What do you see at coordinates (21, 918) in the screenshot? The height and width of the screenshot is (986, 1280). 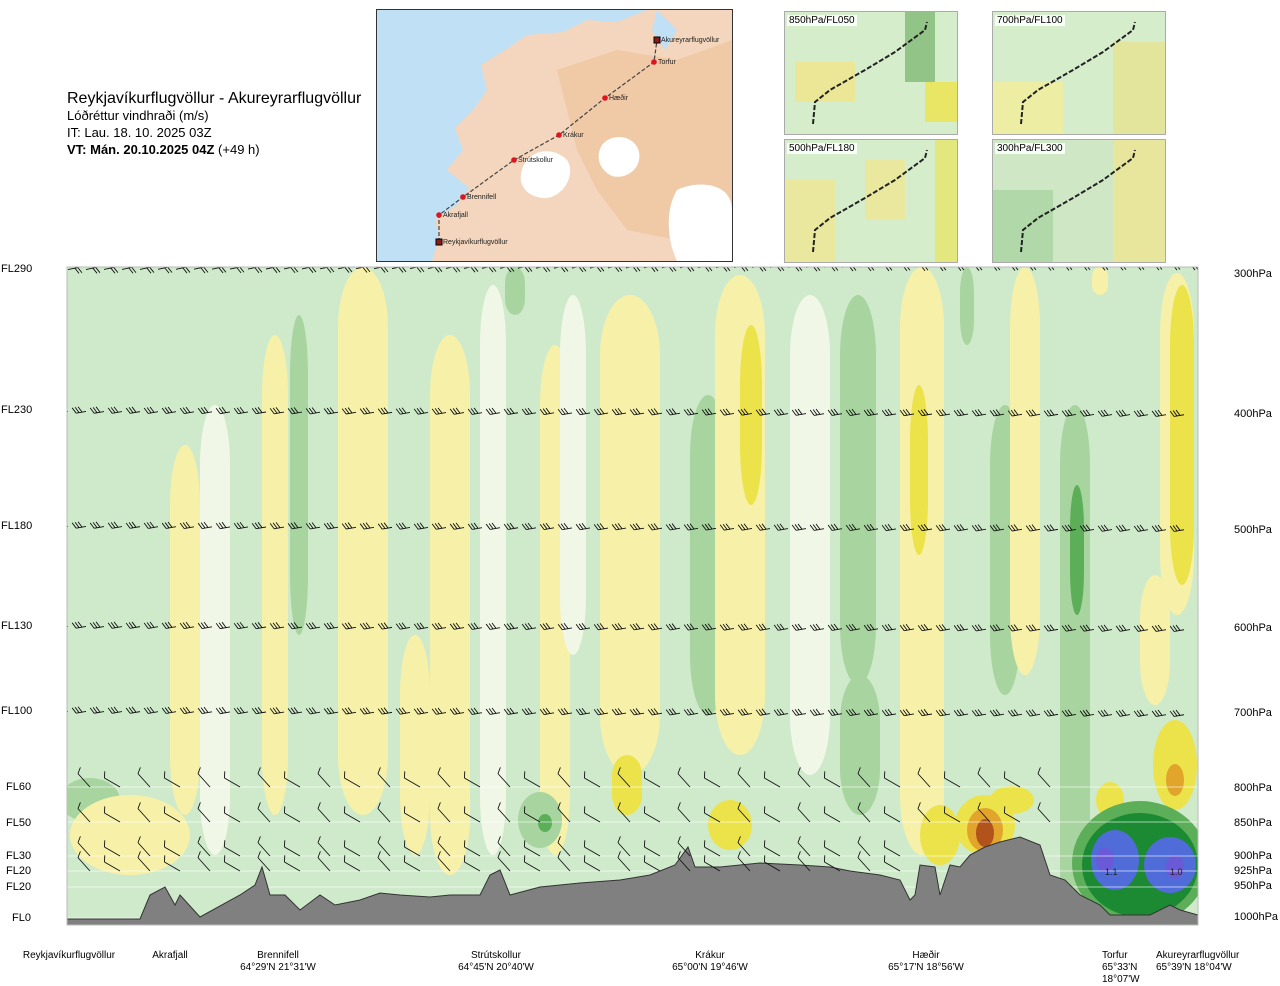 I see `fl-label-0: FL0` at bounding box center [21, 918].